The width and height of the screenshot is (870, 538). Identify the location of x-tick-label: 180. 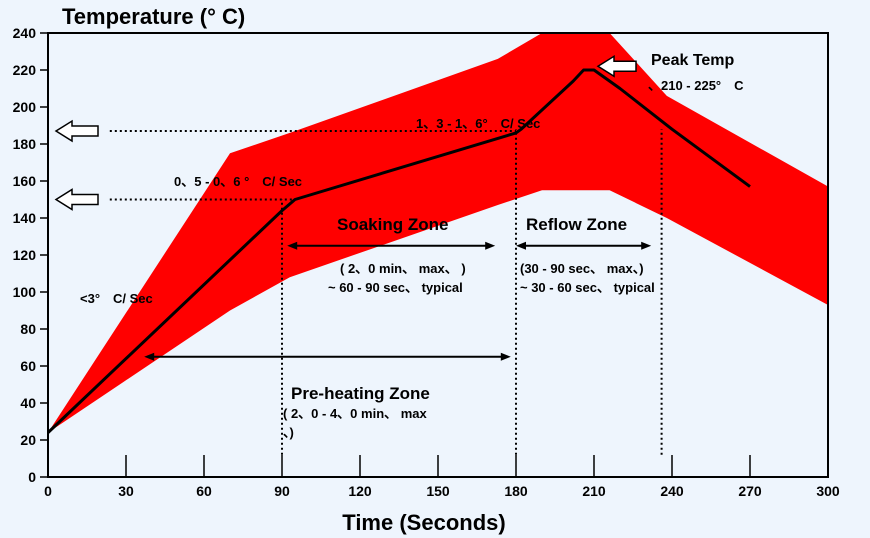
(516, 491).